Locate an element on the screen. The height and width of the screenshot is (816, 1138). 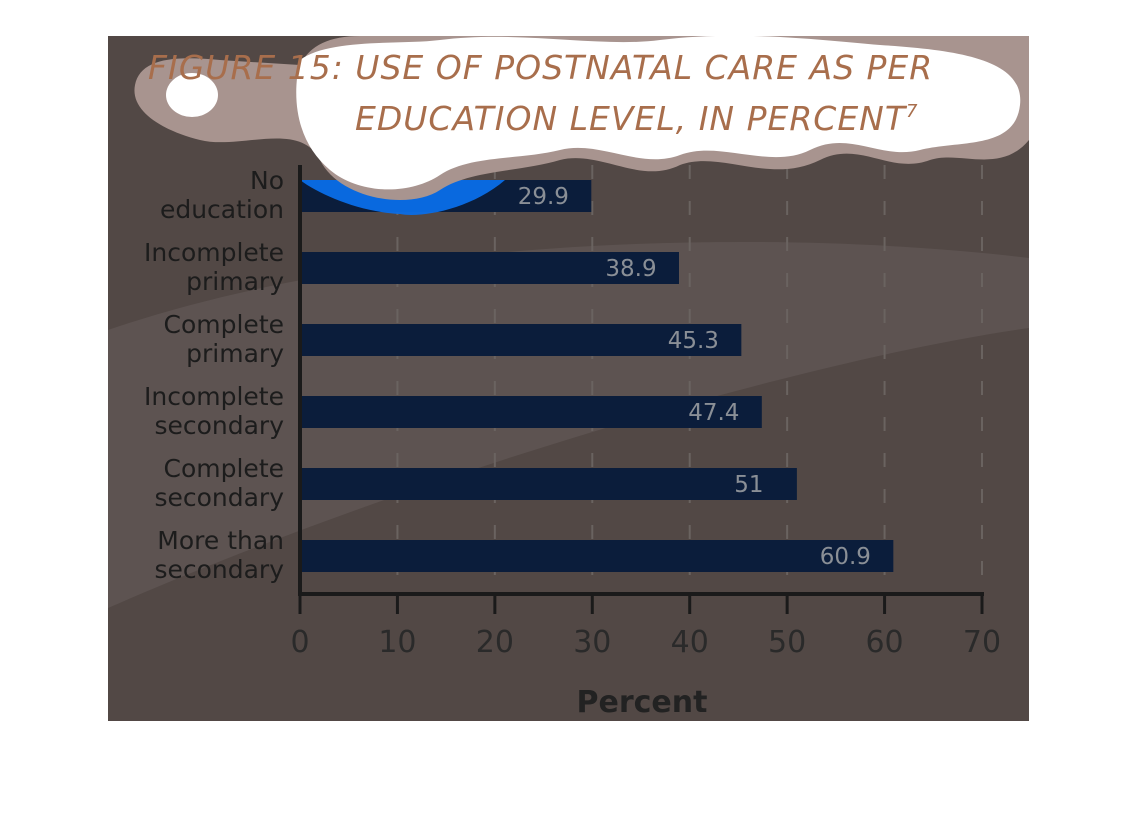
chart-title-line-2-group: EDUCATION LEVEL, IN PERCENT 7 is located at coordinates (636, 118).